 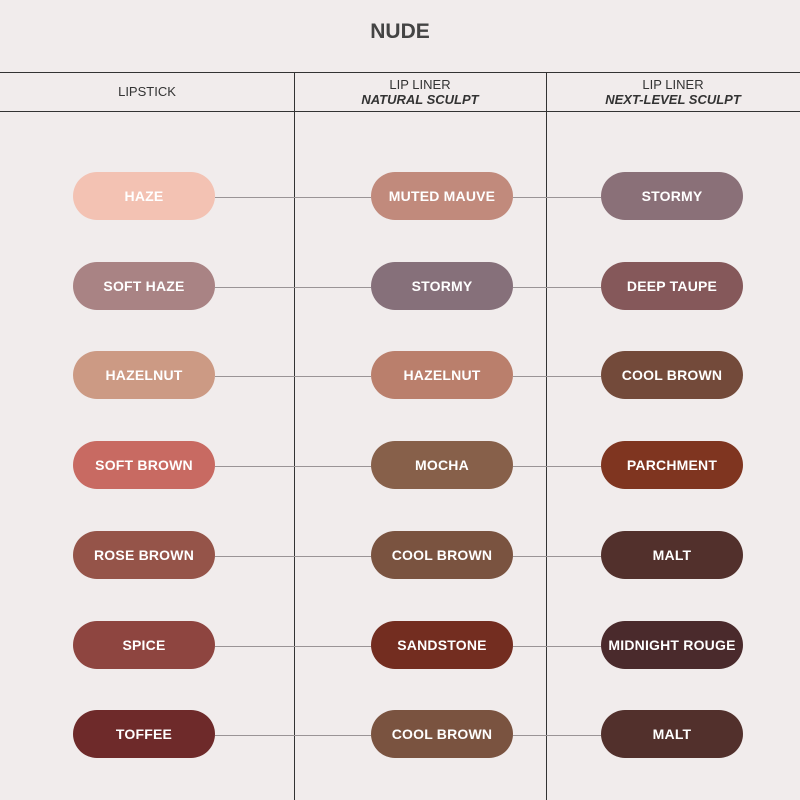 What do you see at coordinates (400, 72) in the screenshot?
I see `header-top-divider` at bounding box center [400, 72].